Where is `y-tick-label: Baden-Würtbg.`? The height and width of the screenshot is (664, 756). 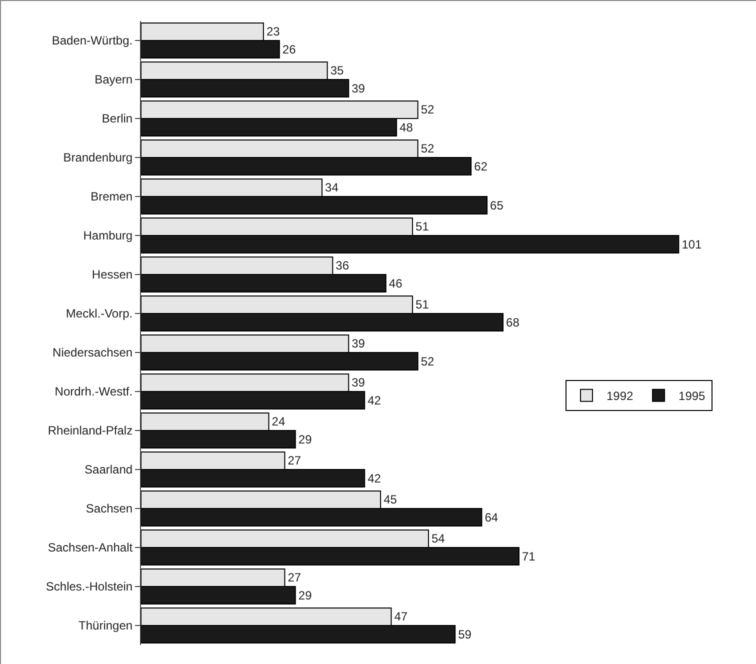 y-tick-label: Baden-Würtbg. is located at coordinates (92, 41).